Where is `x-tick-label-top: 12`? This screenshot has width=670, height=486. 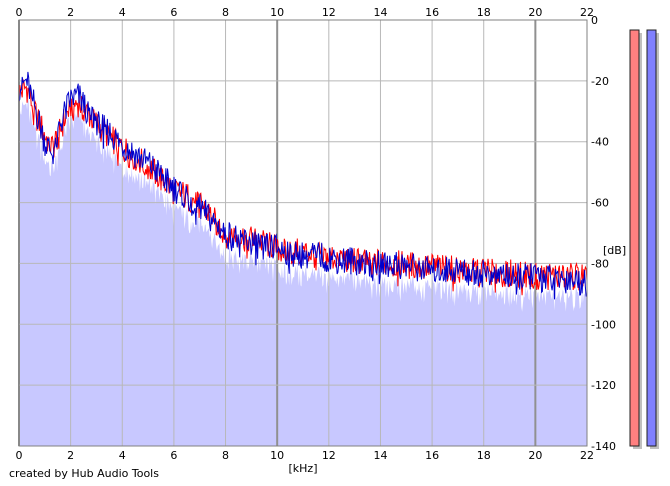 x-tick-label-top: 12 is located at coordinates (329, 12).